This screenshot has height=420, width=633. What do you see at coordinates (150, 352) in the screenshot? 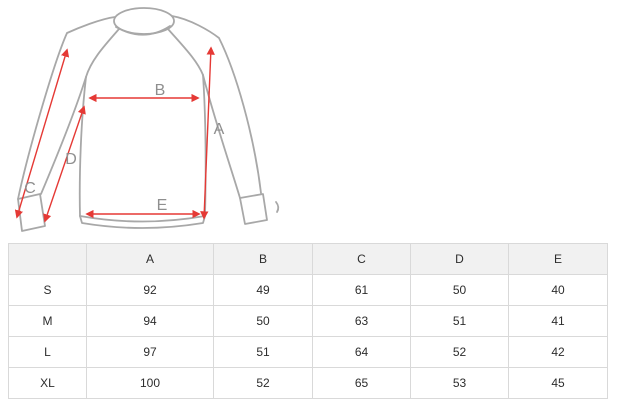
I see `value-cell: 97` at bounding box center [150, 352].